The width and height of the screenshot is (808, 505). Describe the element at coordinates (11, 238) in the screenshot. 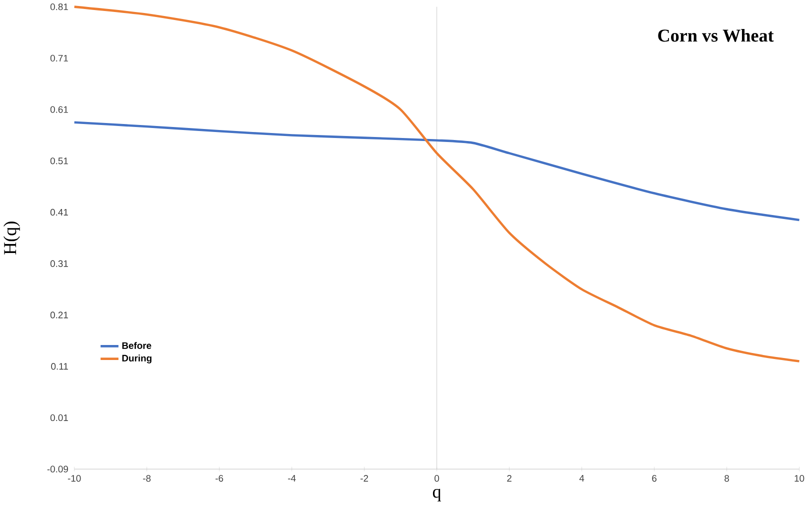

I see `y-axis-title: H(q)` at that location.